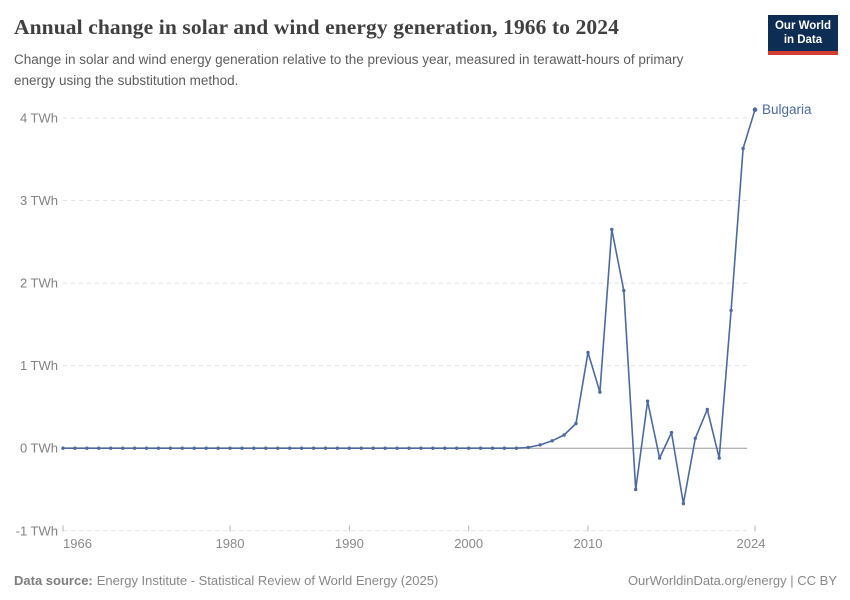 The width and height of the screenshot is (850, 600). What do you see at coordinates (230, 543) in the screenshot?
I see `x-tick-label: 1980` at bounding box center [230, 543].